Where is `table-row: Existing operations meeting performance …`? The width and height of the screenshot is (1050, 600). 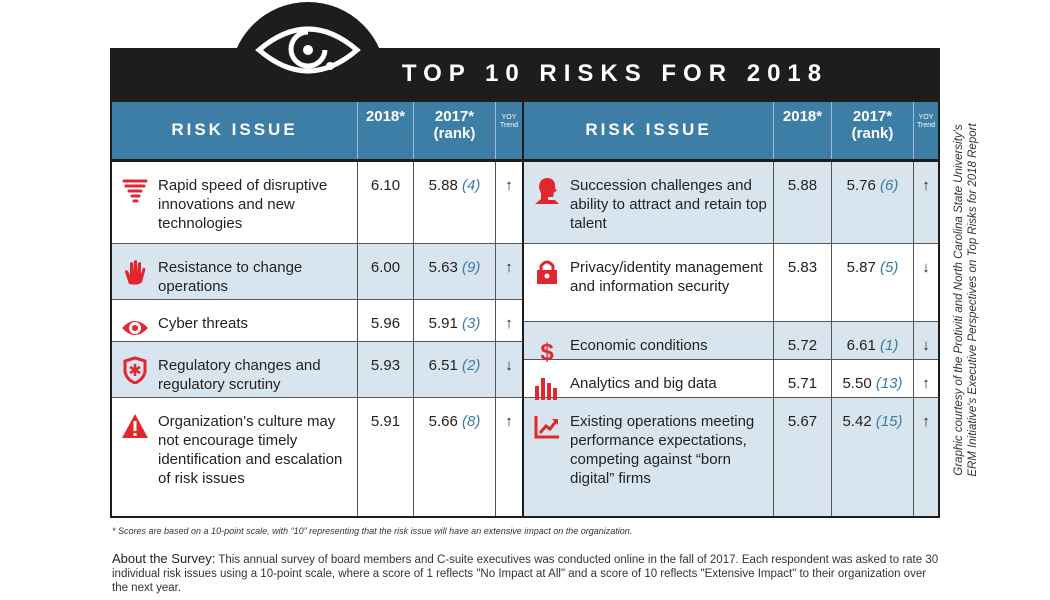
table-row: Existing operations meeting performance … is located at coordinates (731, 457).